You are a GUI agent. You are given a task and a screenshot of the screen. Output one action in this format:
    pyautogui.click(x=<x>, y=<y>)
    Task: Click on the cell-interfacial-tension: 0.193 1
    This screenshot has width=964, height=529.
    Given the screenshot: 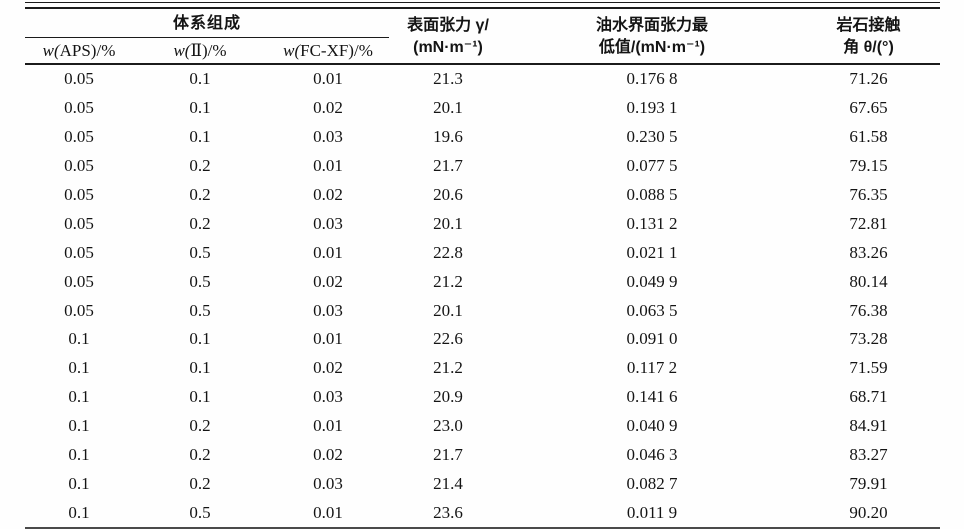 What is the action you would take?
    pyautogui.click(x=652, y=108)
    